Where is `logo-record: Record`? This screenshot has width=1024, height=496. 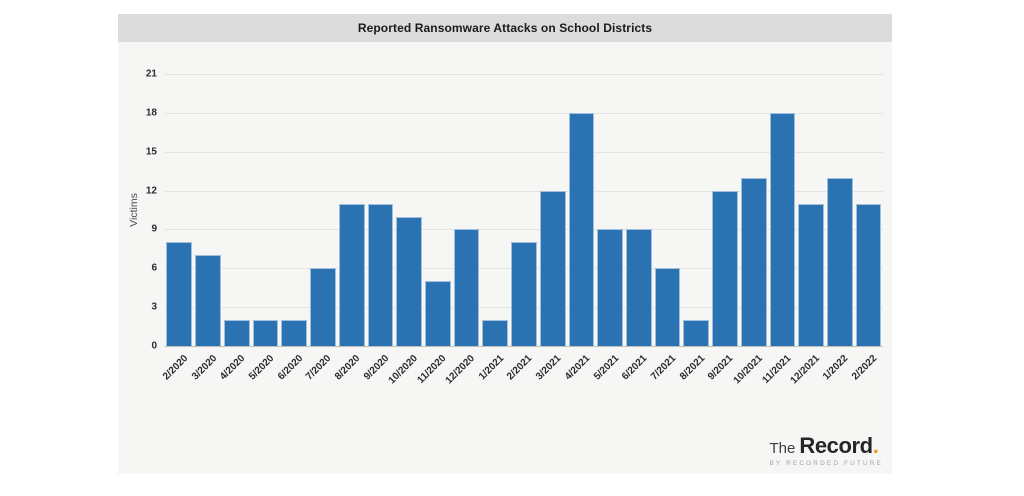
logo-record: Record is located at coordinates (836, 445).